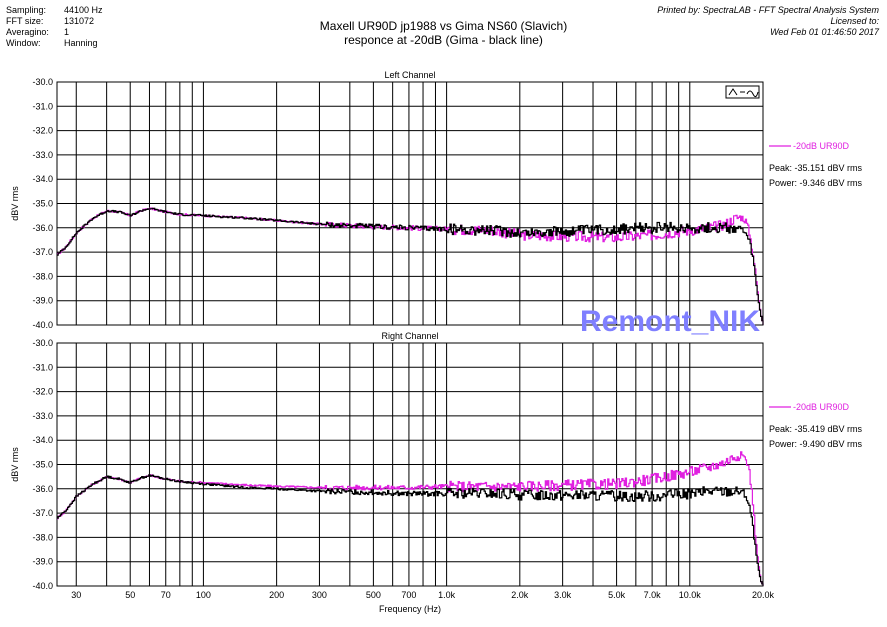 The height and width of the screenshot is (627, 887). Describe the element at coordinates (26, 10) in the screenshot. I see `settings-label: Sampling:` at that location.